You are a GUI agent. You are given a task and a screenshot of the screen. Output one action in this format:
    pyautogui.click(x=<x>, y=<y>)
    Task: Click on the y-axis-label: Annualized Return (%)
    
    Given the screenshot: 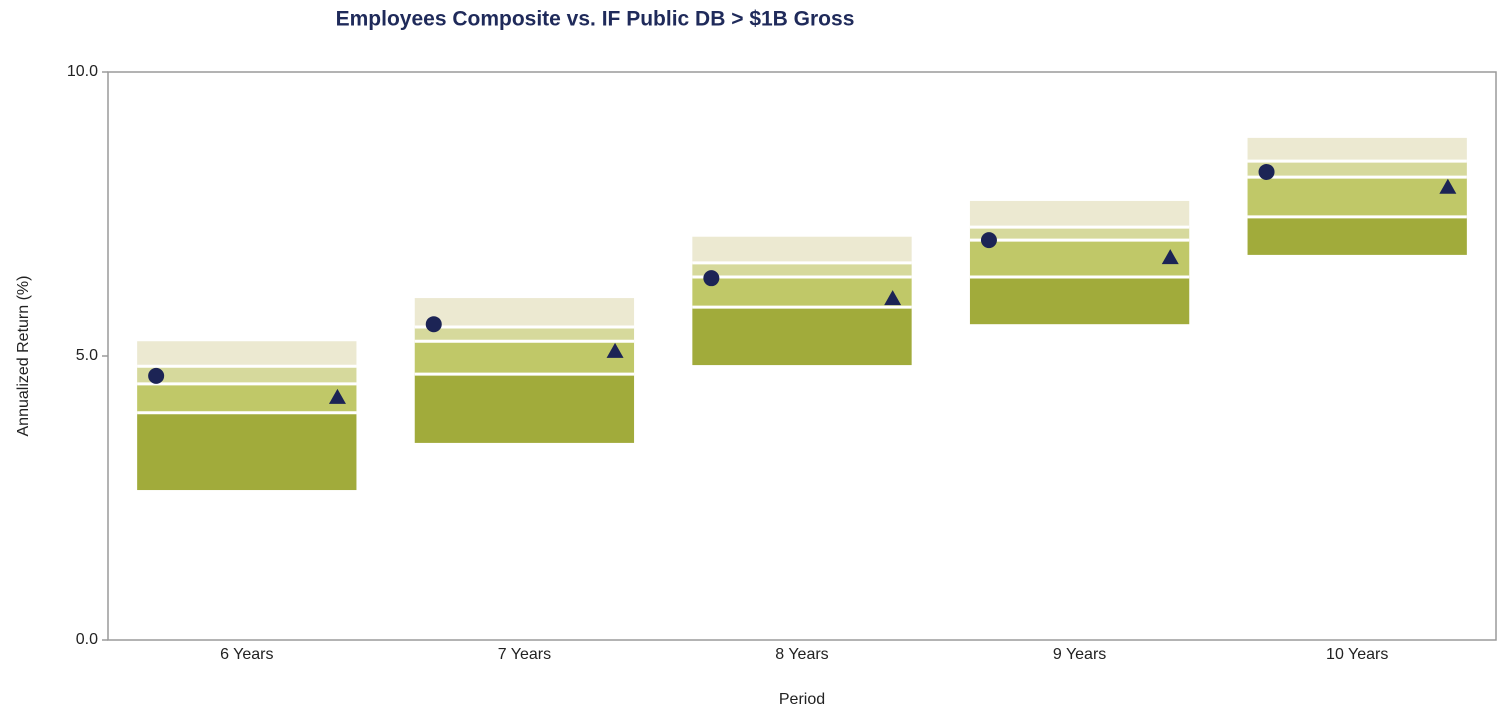 What is the action you would take?
    pyautogui.click(x=23, y=356)
    